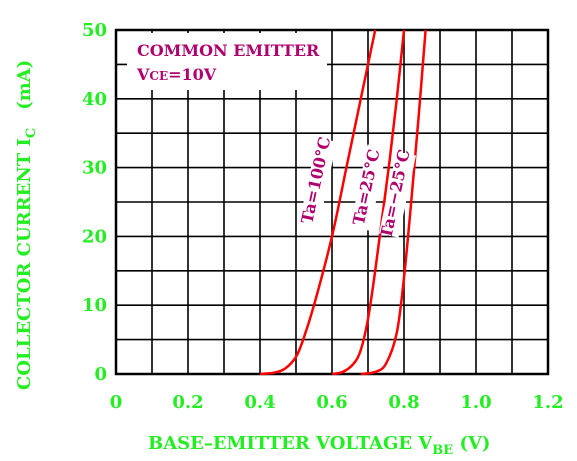  Describe the element at coordinates (259, 402) in the screenshot. I see `x-tick-label: 0.4` at that location.